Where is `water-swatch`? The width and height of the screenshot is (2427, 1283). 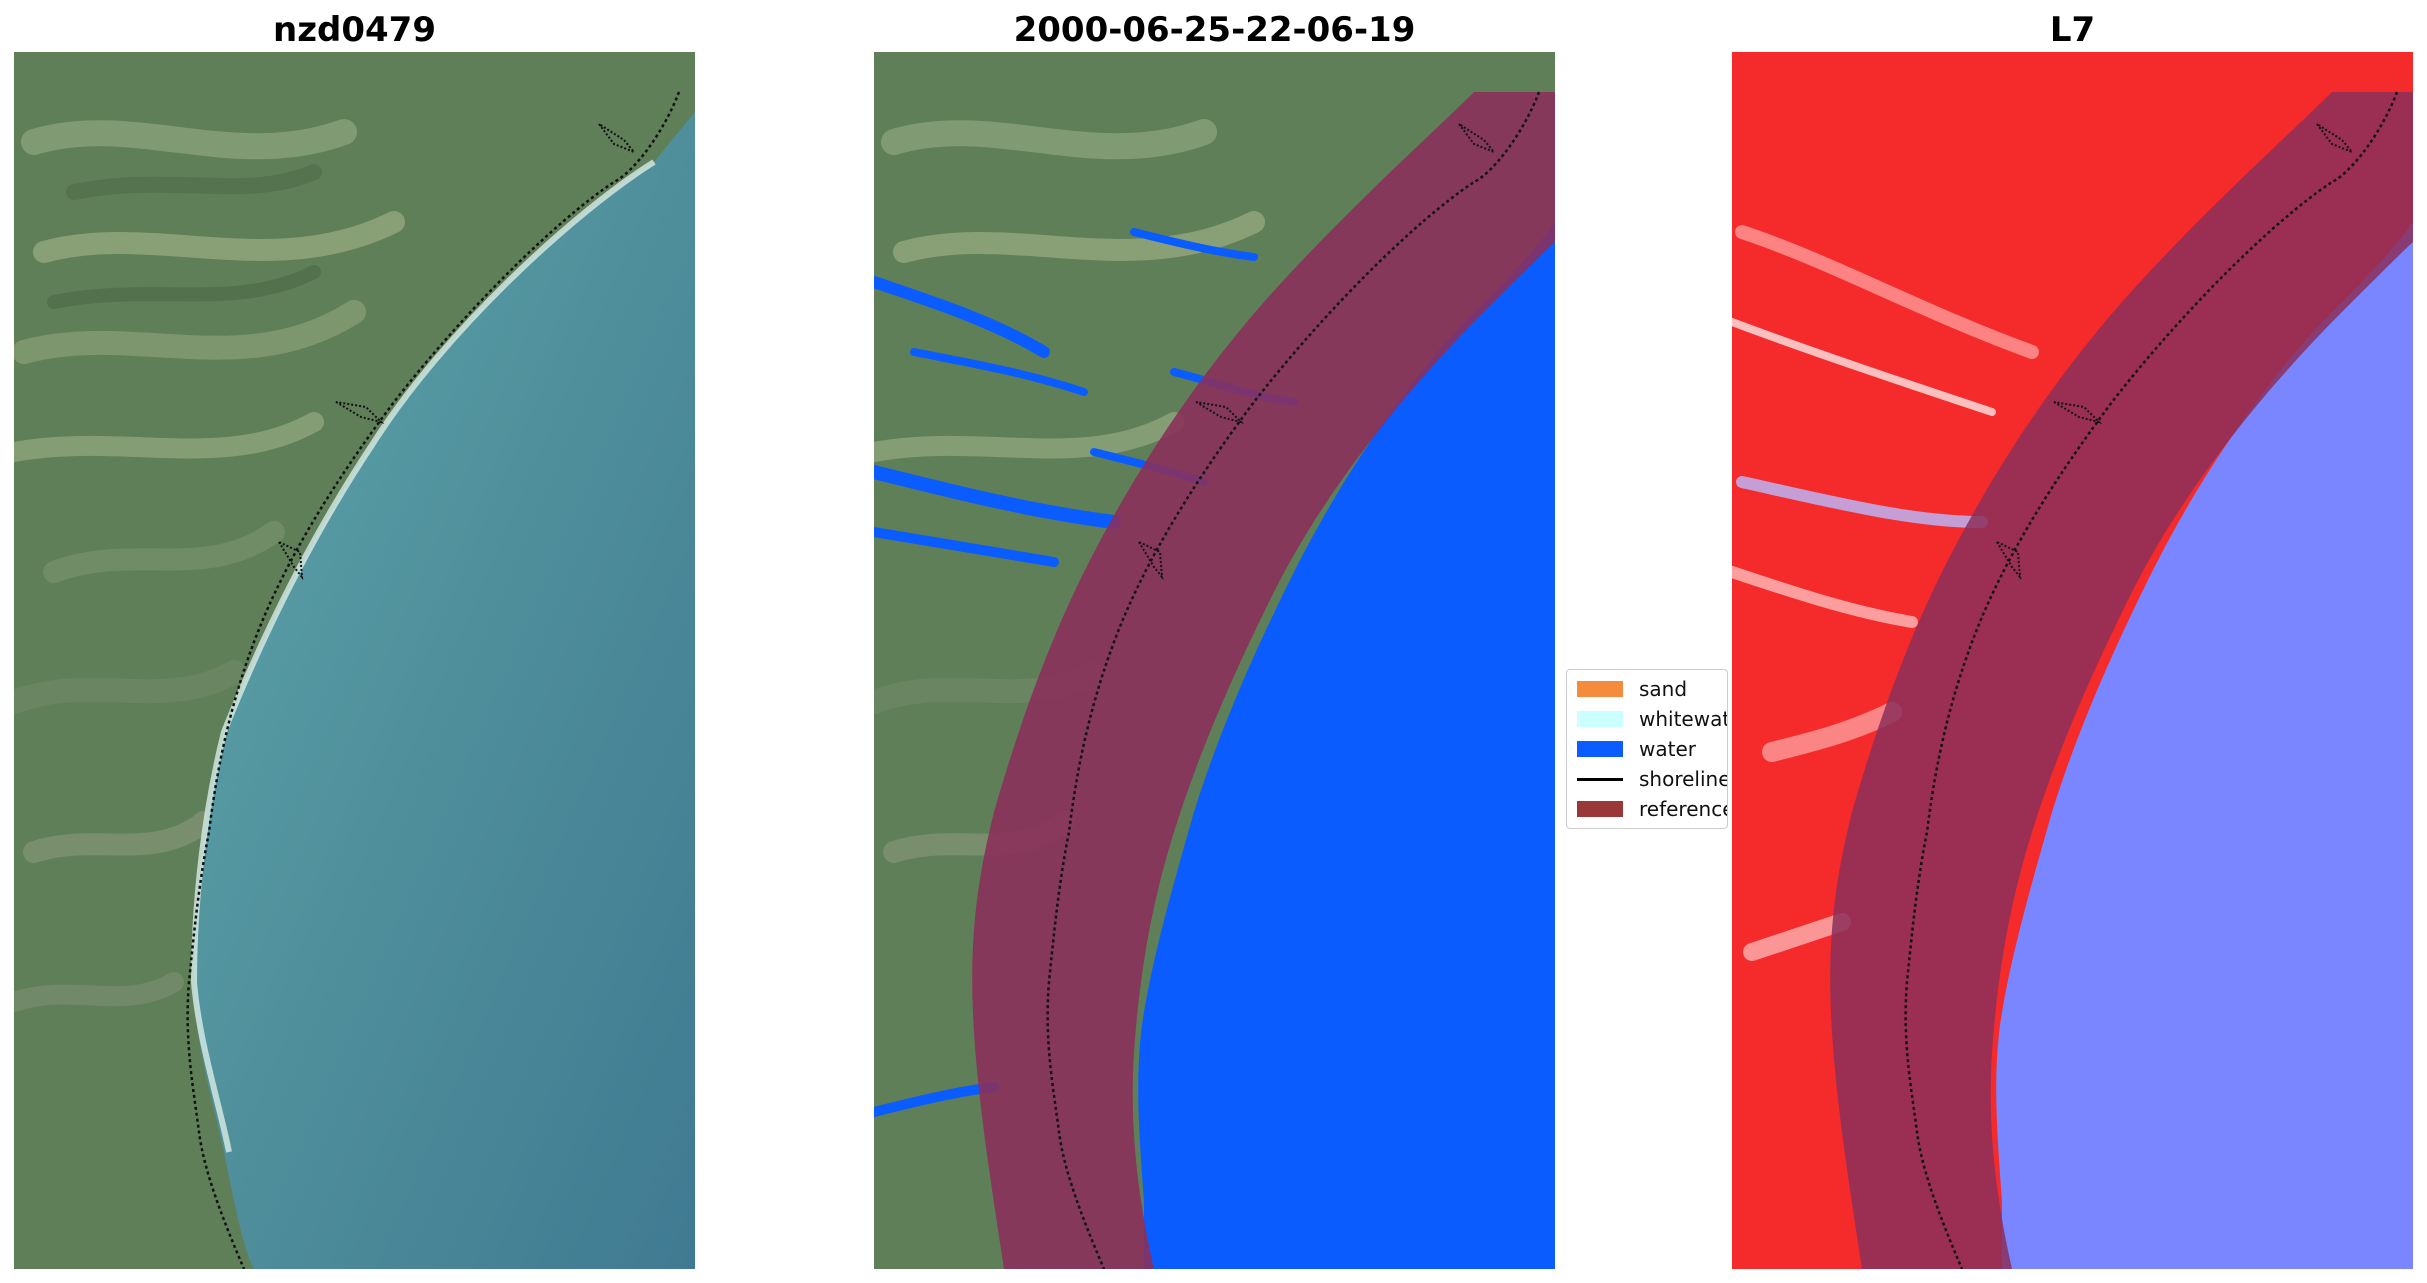 water-swatch is located at coordinates (1600, 749).